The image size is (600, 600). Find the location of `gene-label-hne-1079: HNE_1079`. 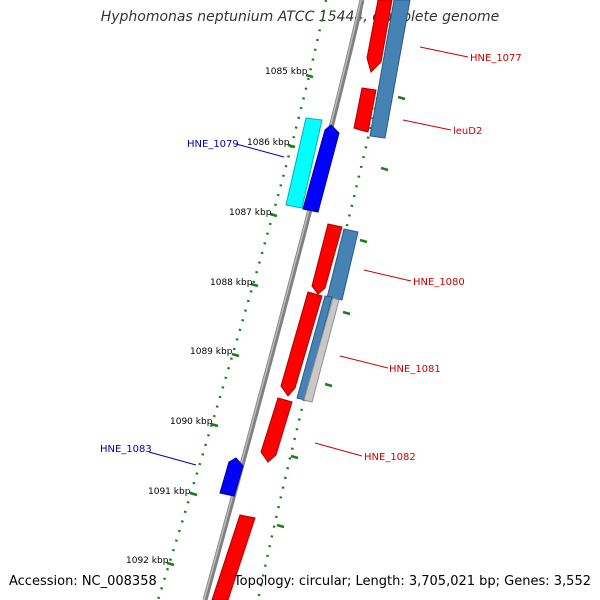

gene-label-hne-1079: HNE_1079 is located at coordinates (213, 144).